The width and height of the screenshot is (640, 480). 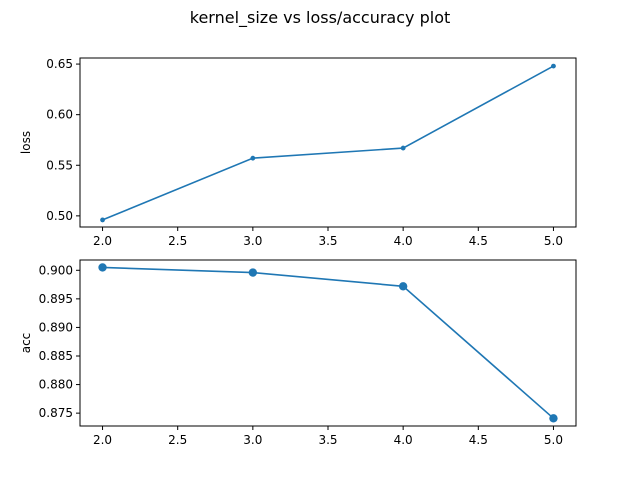 I want to click on chart-1-y-tick-label: 0.55, so click(x=59, y=165).